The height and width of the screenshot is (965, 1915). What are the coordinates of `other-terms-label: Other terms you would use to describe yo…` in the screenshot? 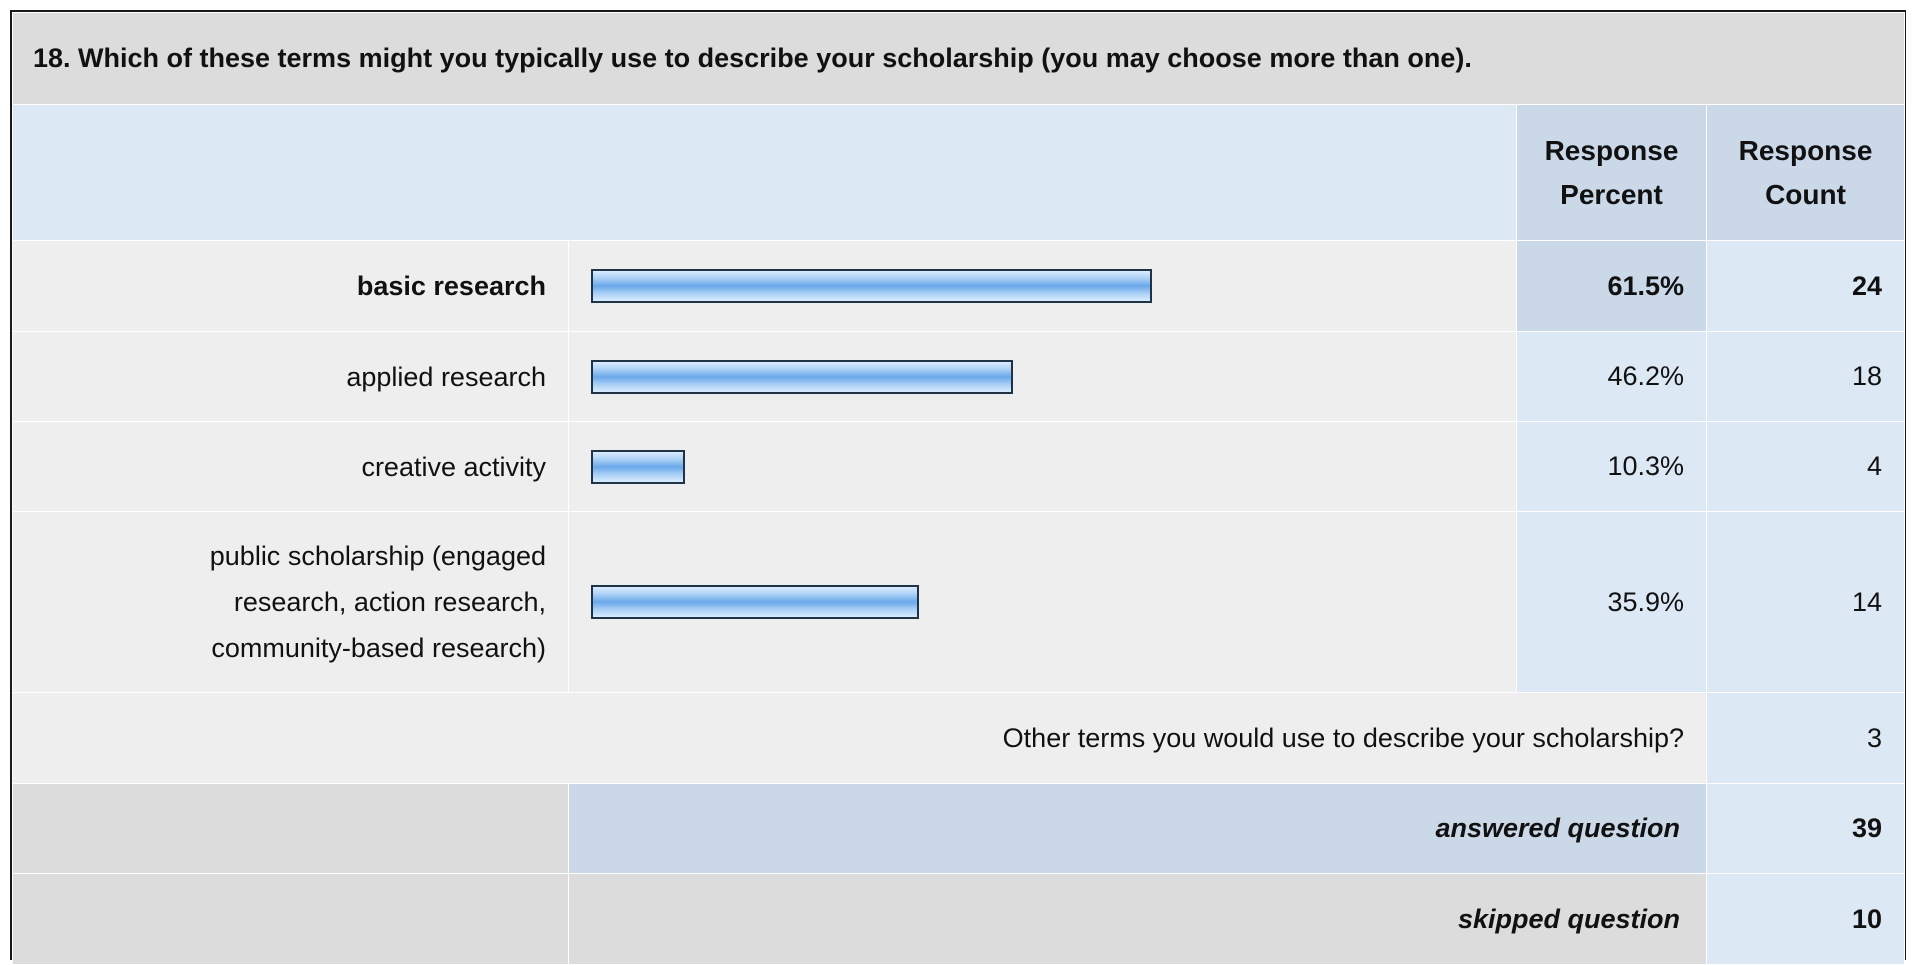 It's located at (859, 738).